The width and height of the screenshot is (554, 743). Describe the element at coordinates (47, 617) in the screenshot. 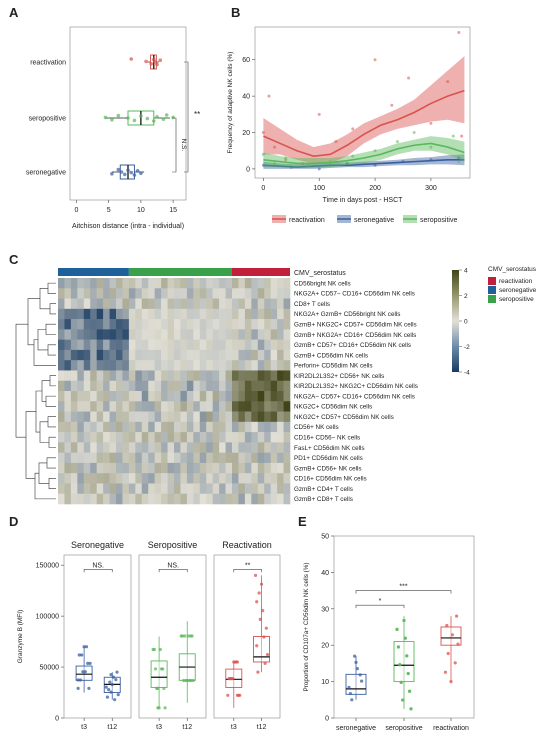

I see `y-tick-label: 100000` at that location.